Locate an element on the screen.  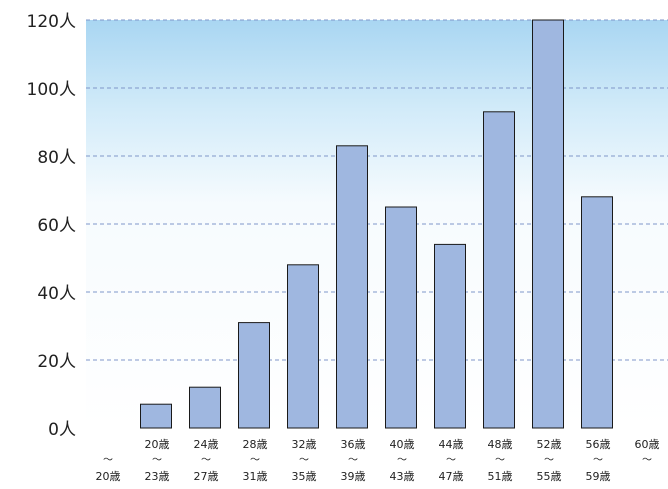
y-tick-label: 100人 is located at coordinates (51, 90).